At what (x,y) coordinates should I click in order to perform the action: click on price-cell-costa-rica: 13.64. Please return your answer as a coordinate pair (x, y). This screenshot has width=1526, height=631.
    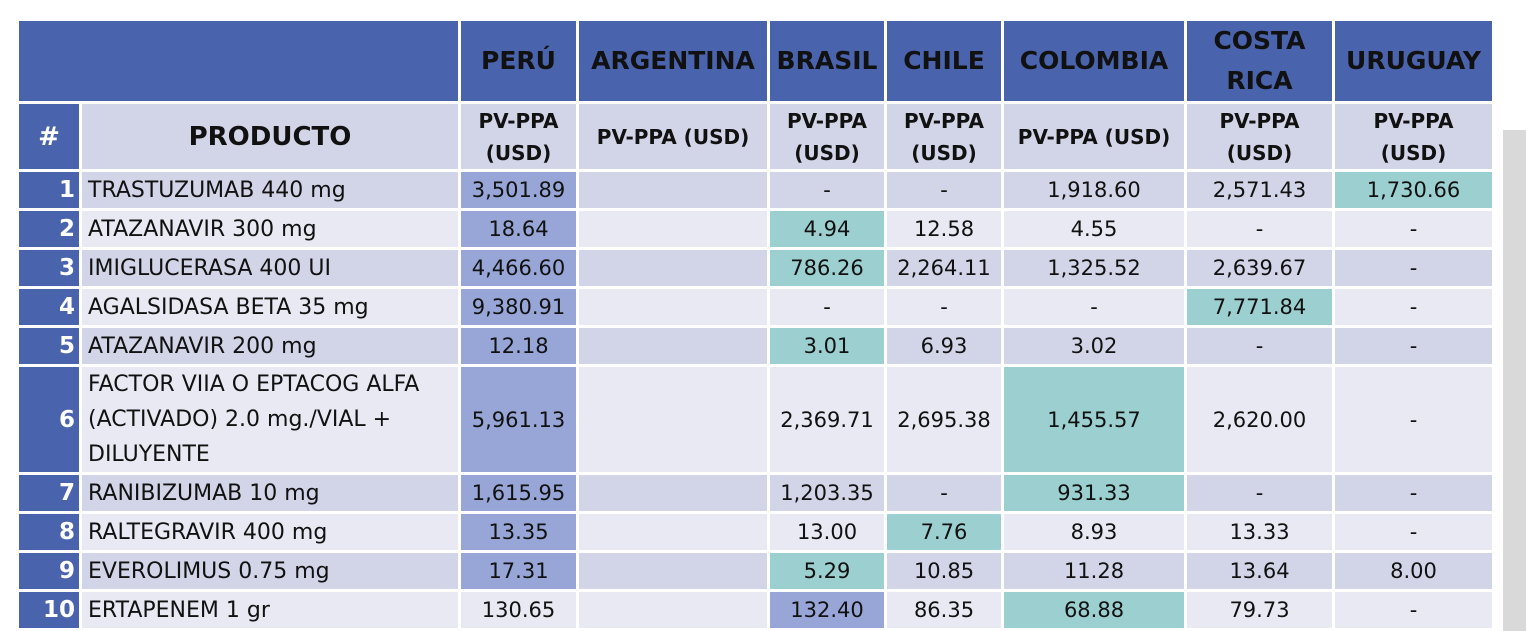
    Looking at the image, I should click on (1259, 571).